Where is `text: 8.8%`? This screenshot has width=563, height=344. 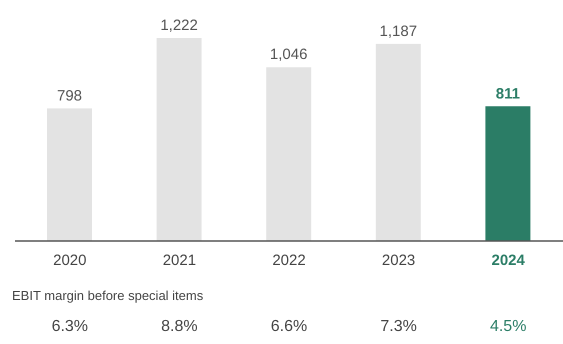 text: 8.8% is located at coordinates (179, 327).